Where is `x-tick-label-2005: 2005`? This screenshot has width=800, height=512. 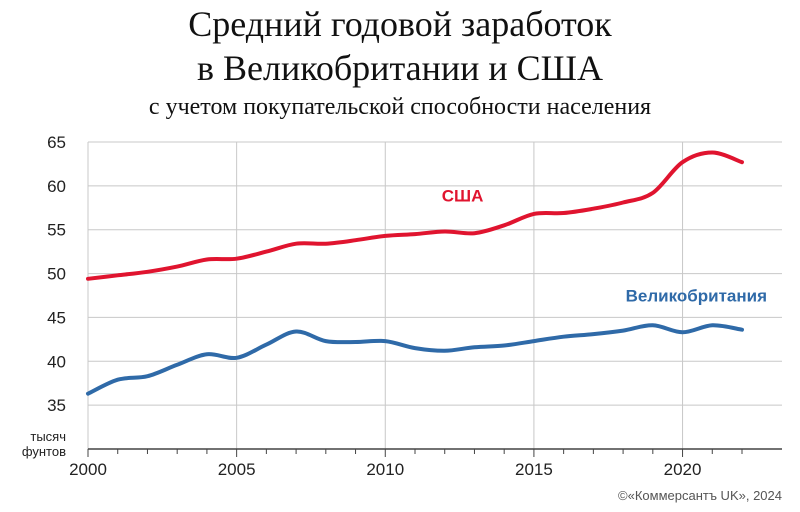
x-tick-label-2005: 2005 is located at coordinates (237, 469).